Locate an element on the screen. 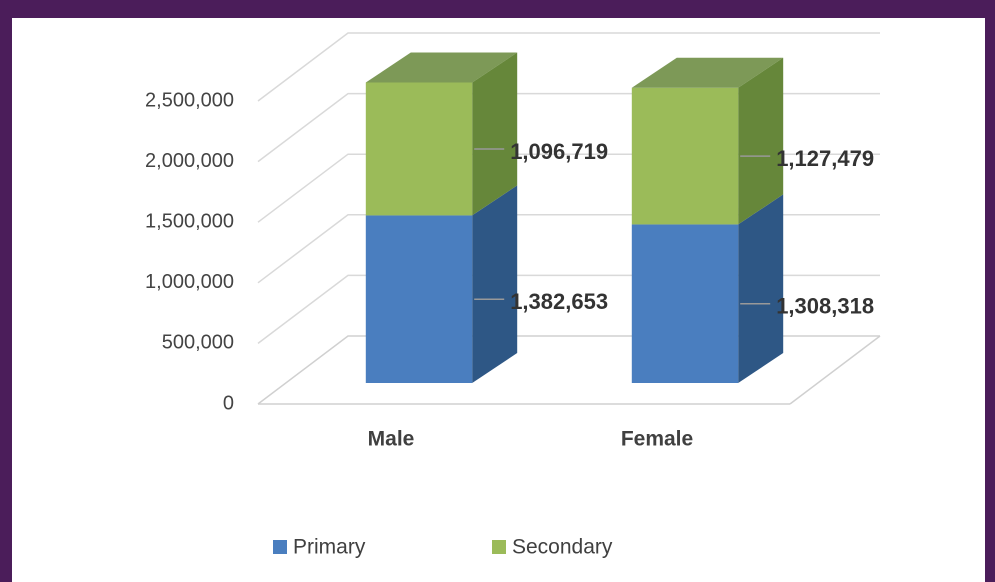  legend-label: Secondary is located at coordinates (562, 547).